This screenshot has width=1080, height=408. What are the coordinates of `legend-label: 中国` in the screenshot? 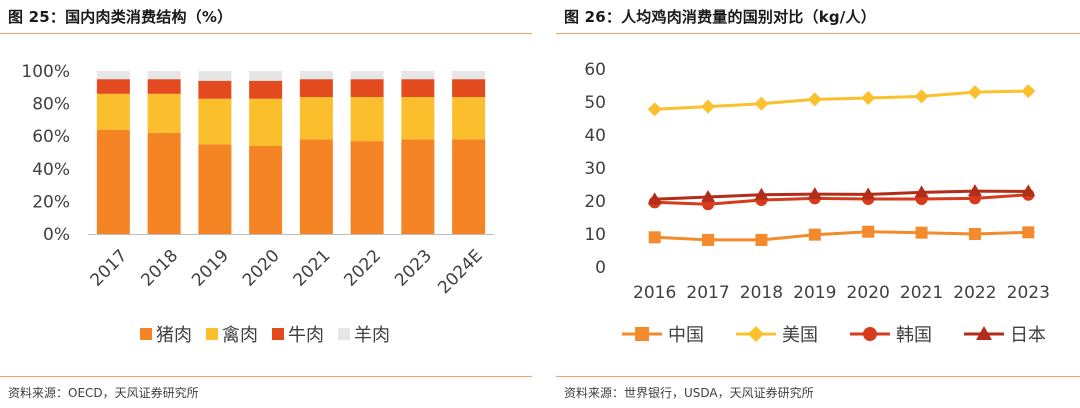 It's located at (686, 335).